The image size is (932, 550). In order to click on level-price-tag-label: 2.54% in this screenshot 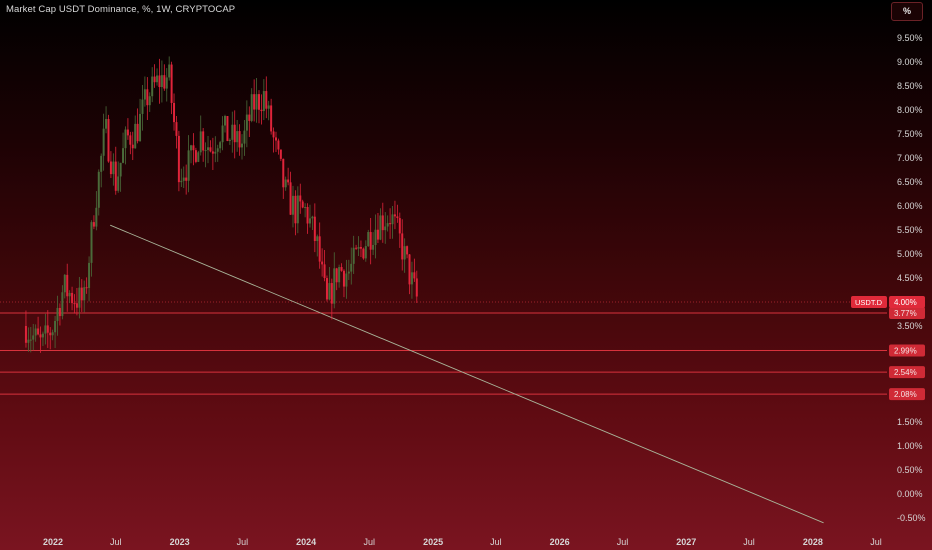, I will do `click(905, 372)`.